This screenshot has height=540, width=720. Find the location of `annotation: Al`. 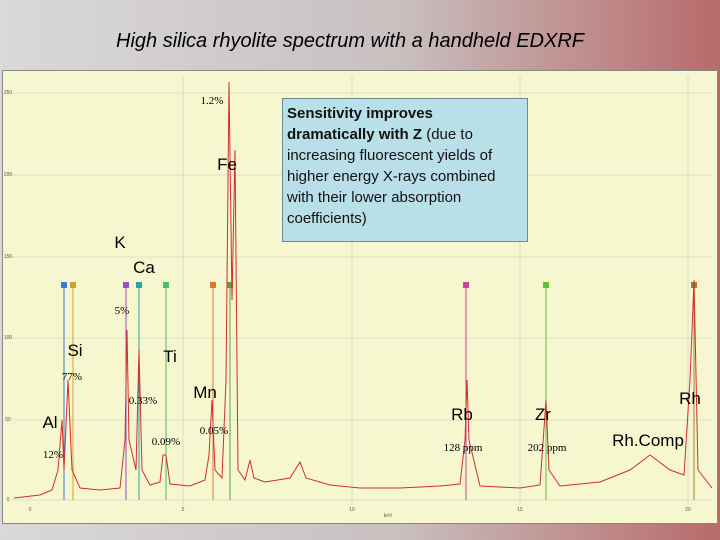

annotation: Al is located at coordinates (50, 422).